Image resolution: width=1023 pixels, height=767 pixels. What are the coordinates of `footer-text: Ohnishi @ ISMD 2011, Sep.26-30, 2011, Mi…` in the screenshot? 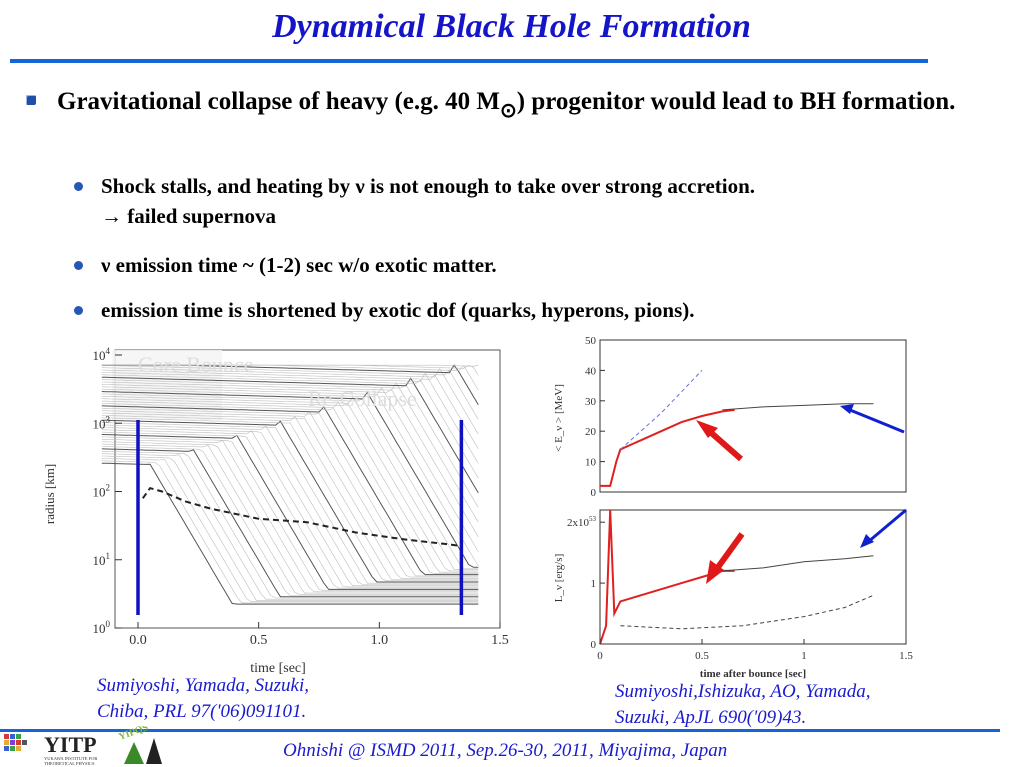 It's located at (505, 750).